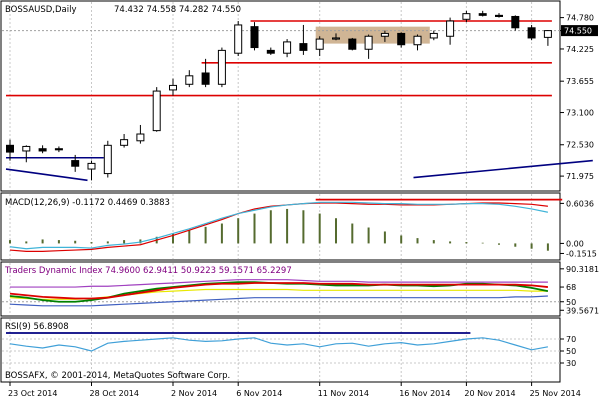 Image resolution: width=600 pixels, height=404 pixels. What do you see at coordinates (279, 283) in the screenshot?
I see `tdi-purple-line` at bounding box center [279, 283].